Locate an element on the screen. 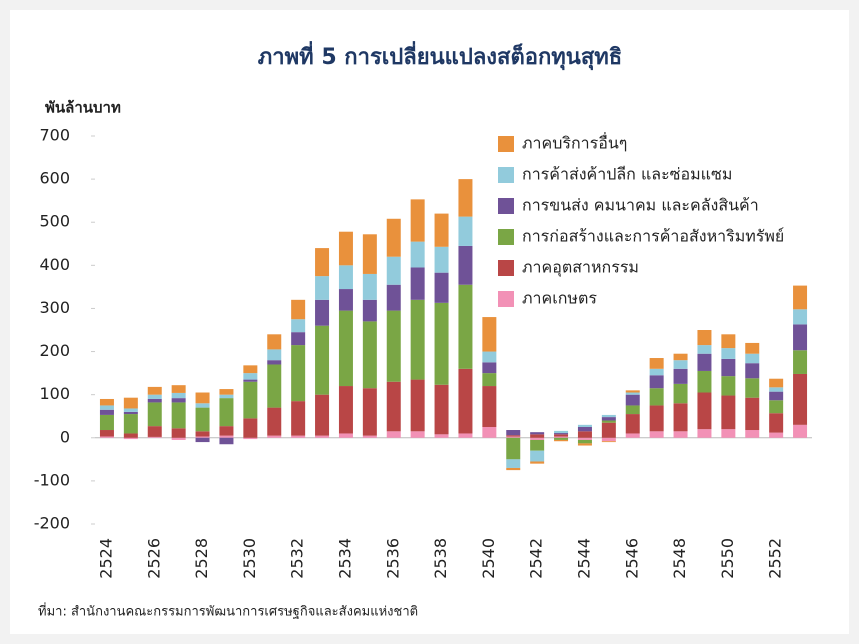  y-tick-label: 400 is located at coordinates (54, 264).